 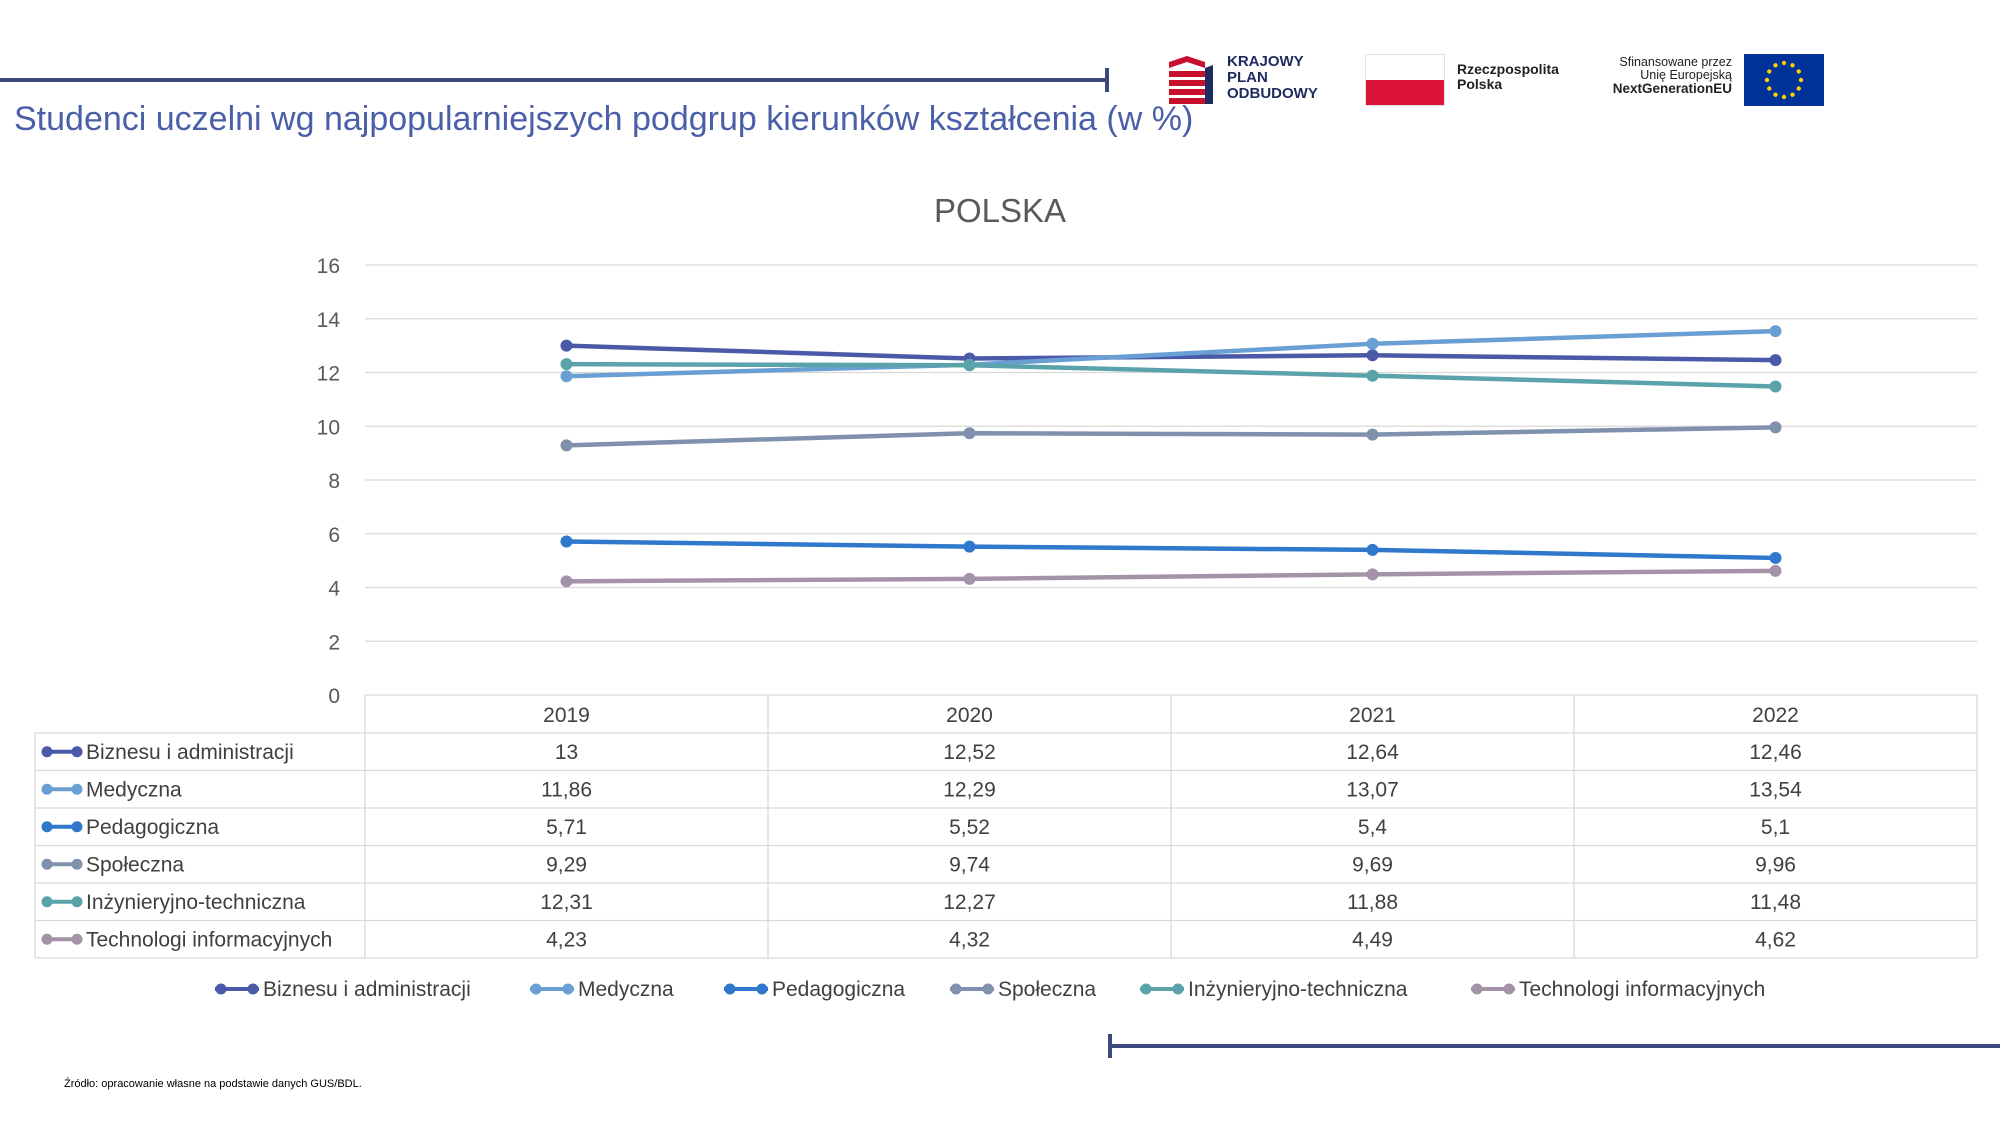 I want to click on legend-item: Technologi informacyjnych, so click(x=1618, y=989).